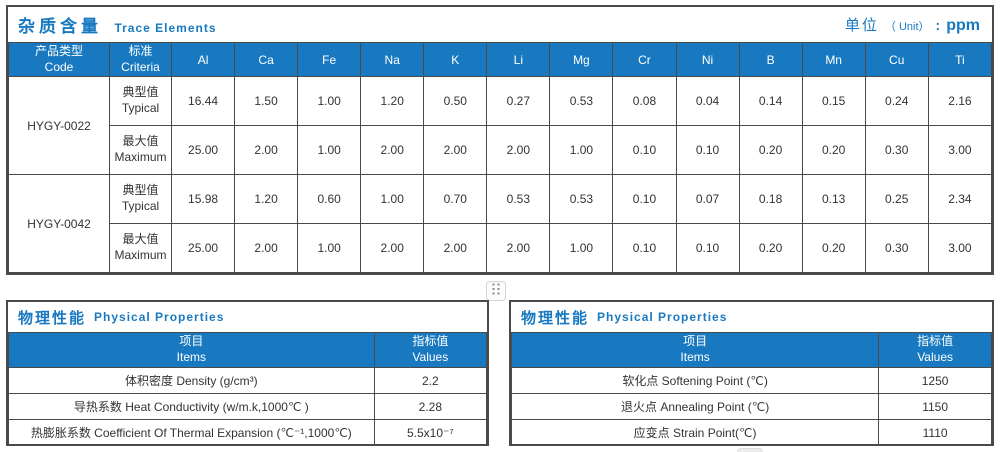  Describe the element at coordinates (496, 291) in the screenshot. I see `drag-handle` at that location.